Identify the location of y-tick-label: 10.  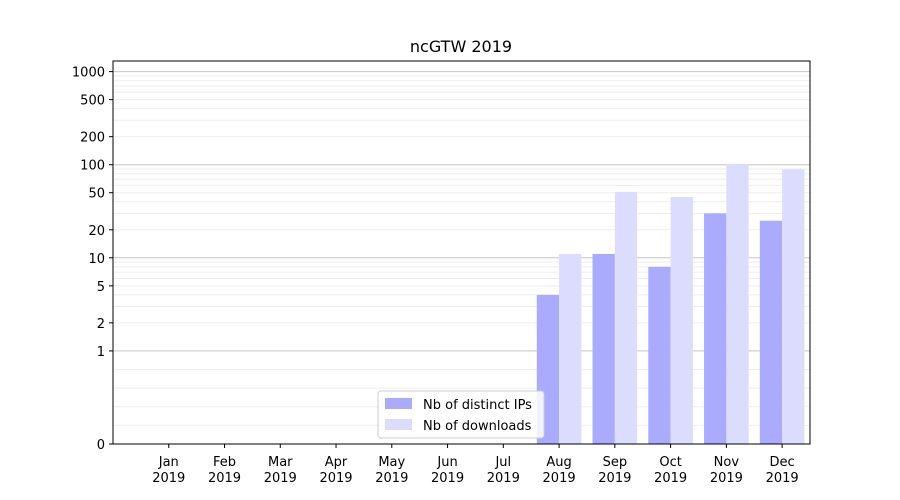
(96, 259).